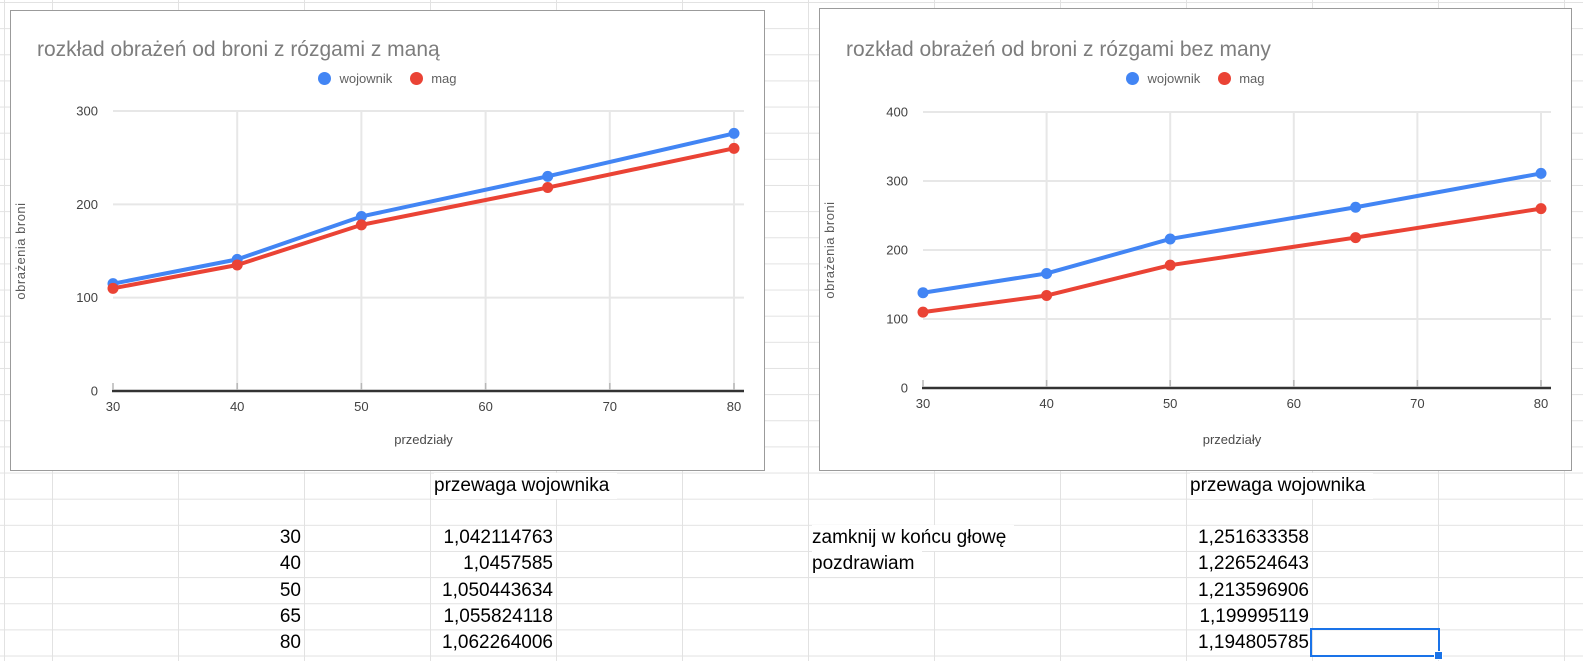 This screenshot has width=1583, height=661. I want to click on sheet-edge-gridline, so click(4, 330).